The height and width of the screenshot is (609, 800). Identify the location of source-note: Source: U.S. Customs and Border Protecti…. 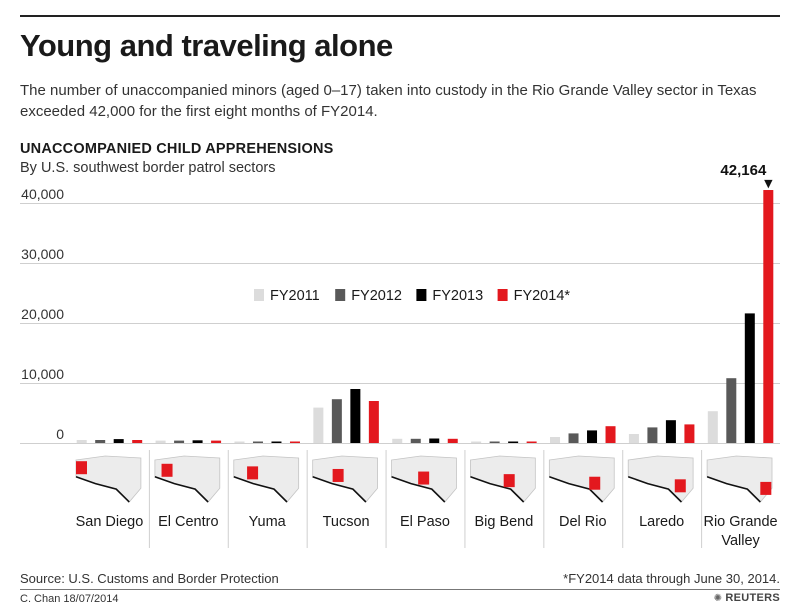
(149, 578).